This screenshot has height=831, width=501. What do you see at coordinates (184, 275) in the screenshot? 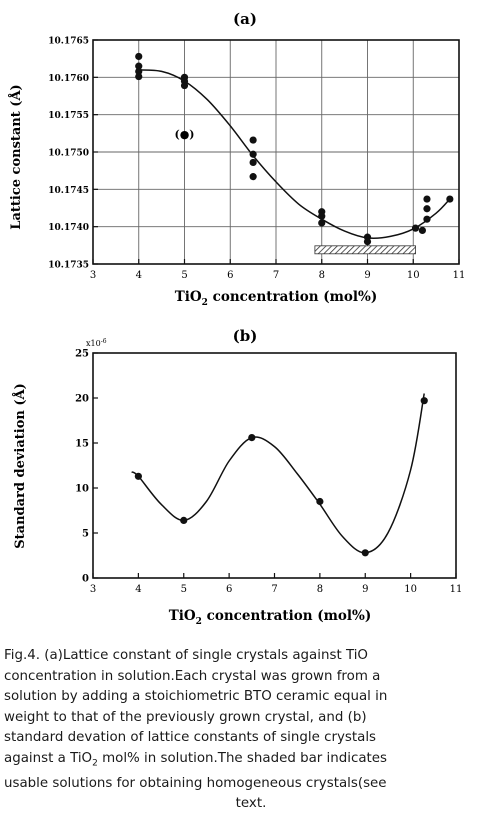
I see `panel-a-x-tick-label: 5` at bounding box center [184, 275].